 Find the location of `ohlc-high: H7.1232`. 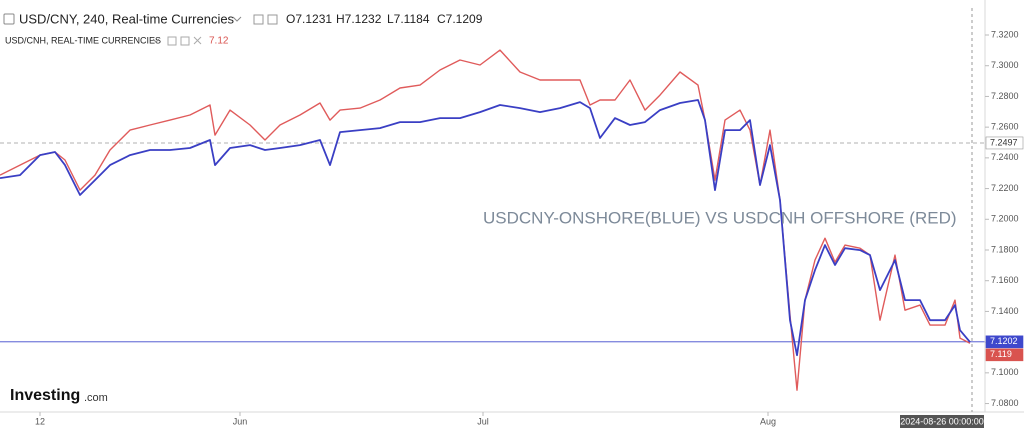

ohlc-high: H7.1232 is located at coordinates (359, 19).